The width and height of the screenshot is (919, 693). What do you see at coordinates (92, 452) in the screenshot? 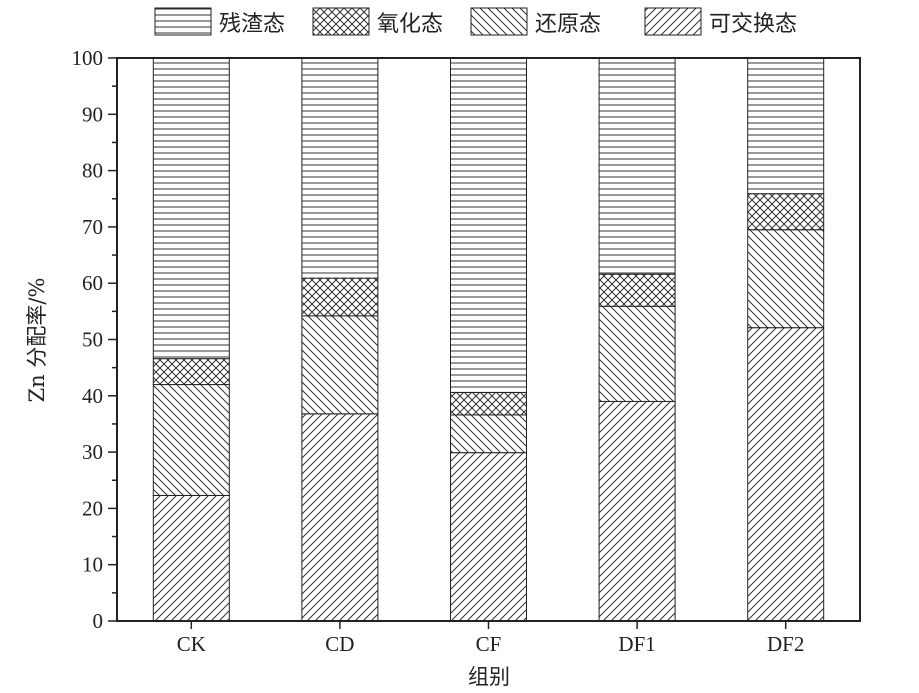
I see `y-tick-label: 30` at bounding box center [92, 452].